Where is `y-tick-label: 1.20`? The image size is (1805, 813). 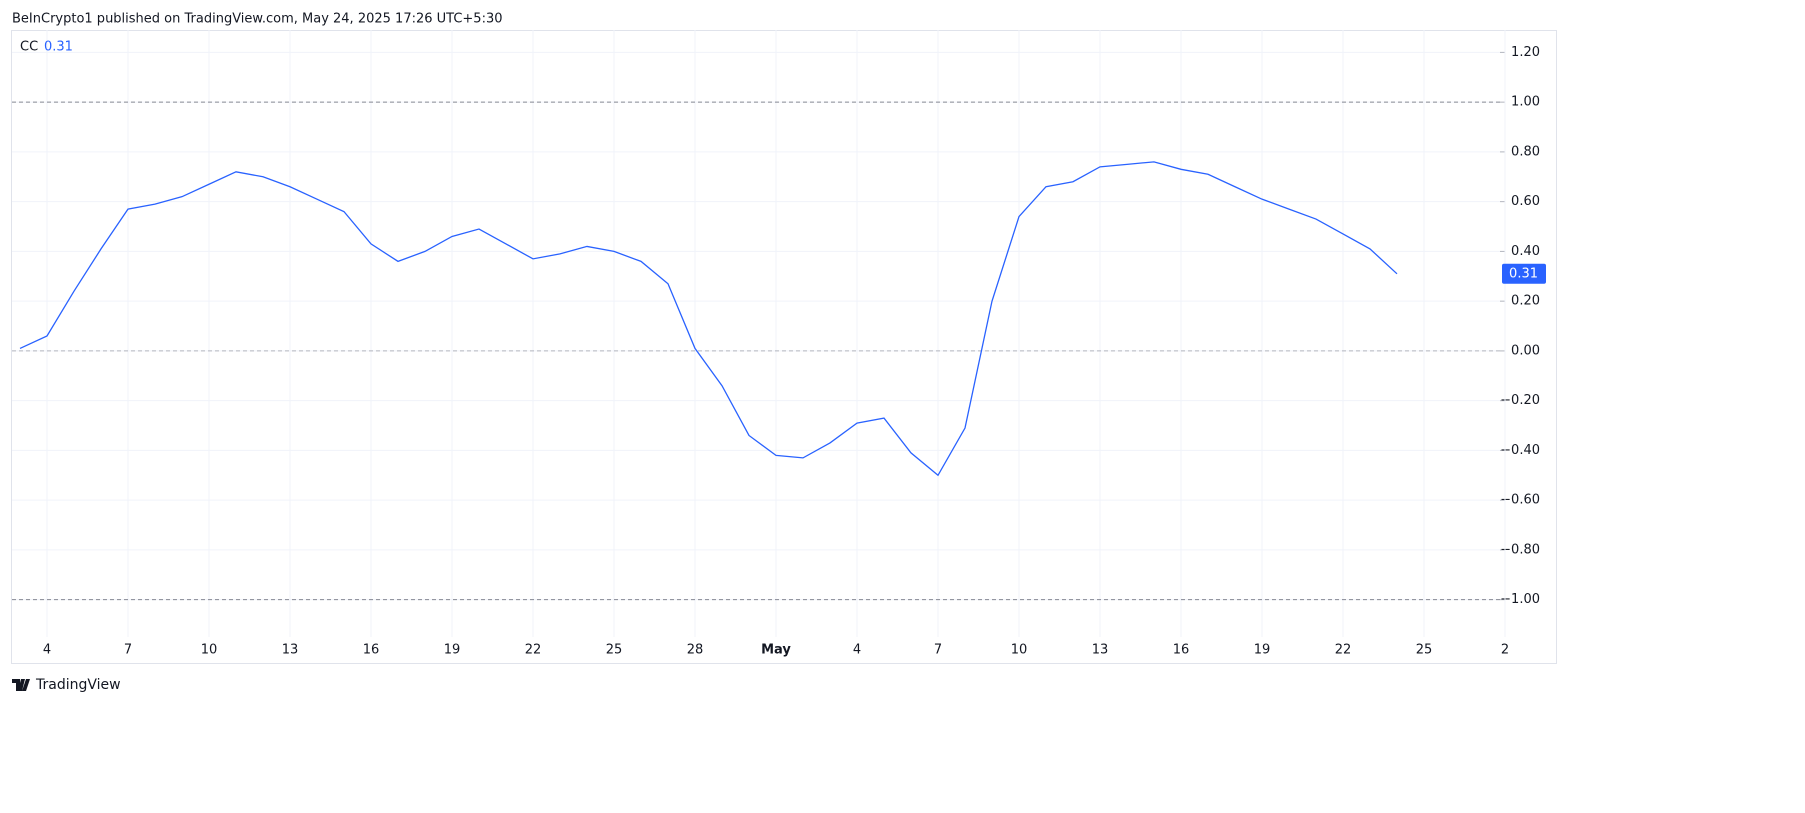 y-tick-label: 1.20 is located at coordinates (1525, 52).